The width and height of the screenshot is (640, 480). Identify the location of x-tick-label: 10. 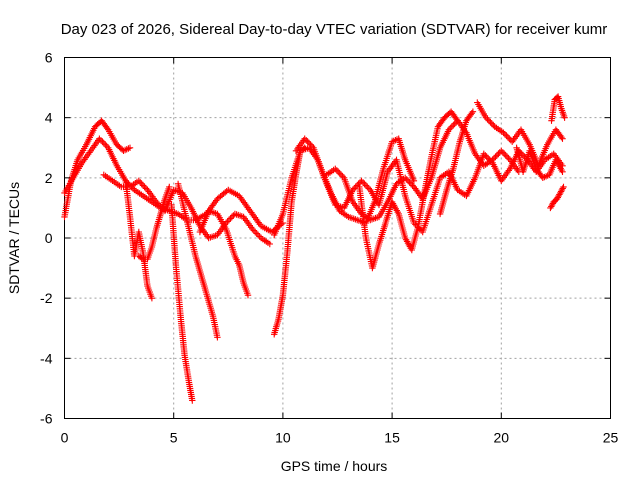
(283, 438).